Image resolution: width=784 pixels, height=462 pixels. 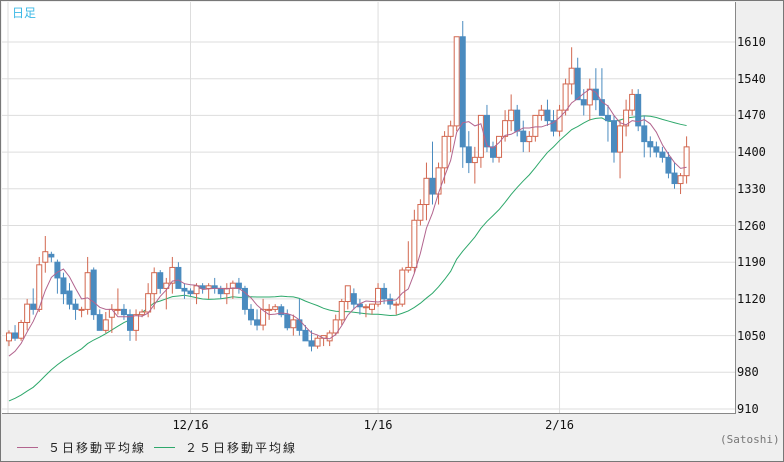 I want to click on x-tick-label: 12/16, so click(x=190, y=425).